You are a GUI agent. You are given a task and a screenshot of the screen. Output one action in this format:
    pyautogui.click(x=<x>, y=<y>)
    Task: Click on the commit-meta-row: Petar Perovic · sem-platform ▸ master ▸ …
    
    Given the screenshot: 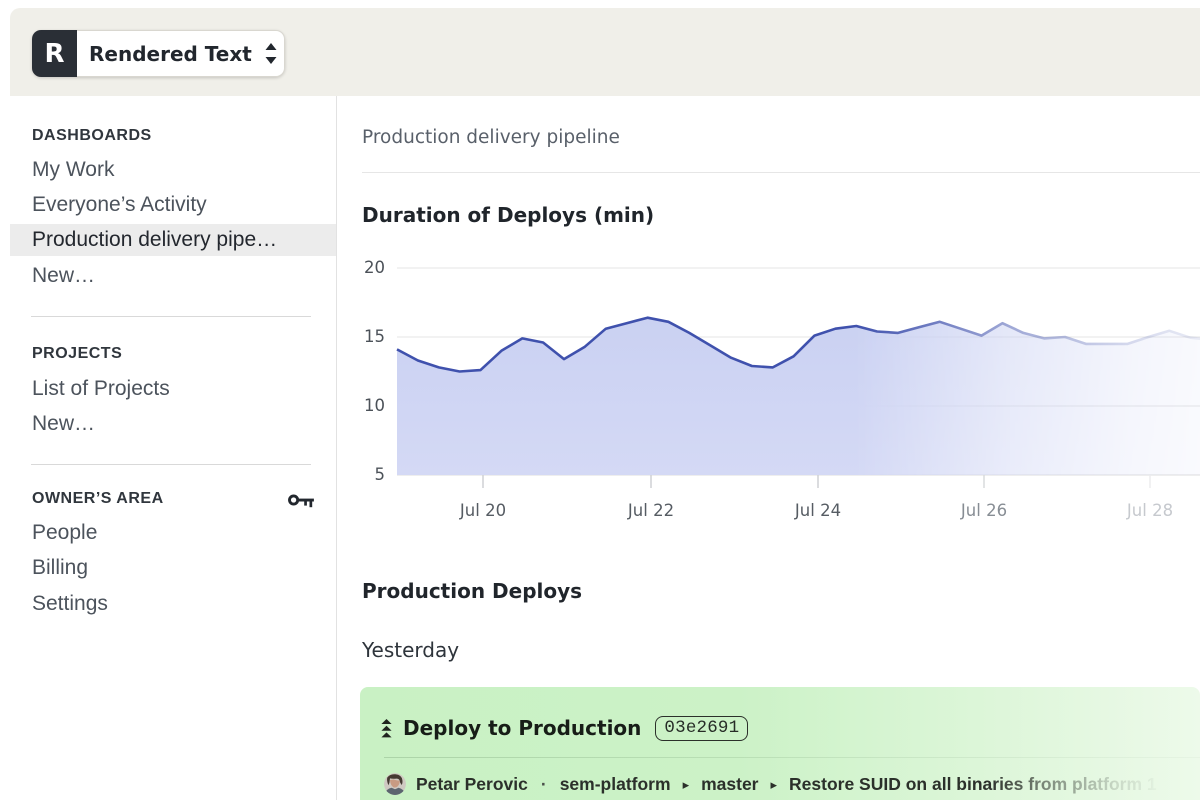 What is the action you would take?
    pyautogui.click(x=792, y=784)
    